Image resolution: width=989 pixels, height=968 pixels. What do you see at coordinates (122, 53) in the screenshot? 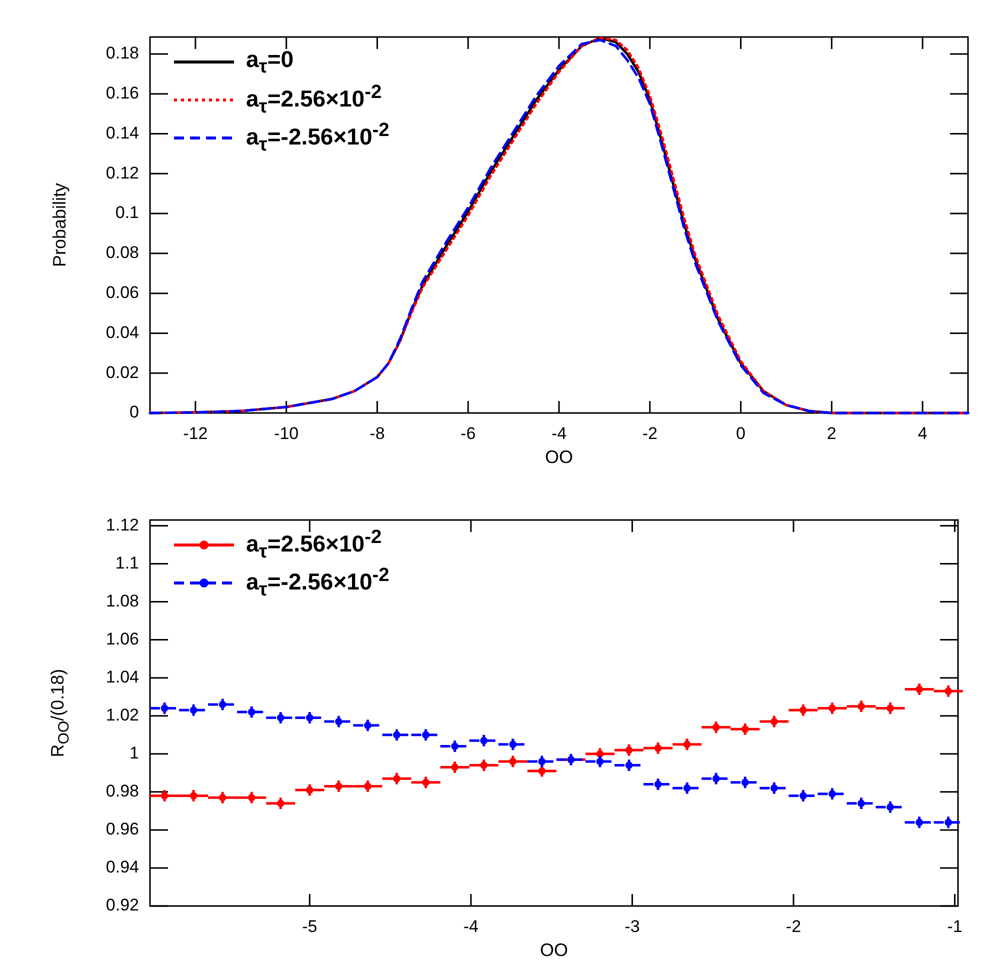
I see `y-tick-label: 0.18` at bounding box center [122, 53].